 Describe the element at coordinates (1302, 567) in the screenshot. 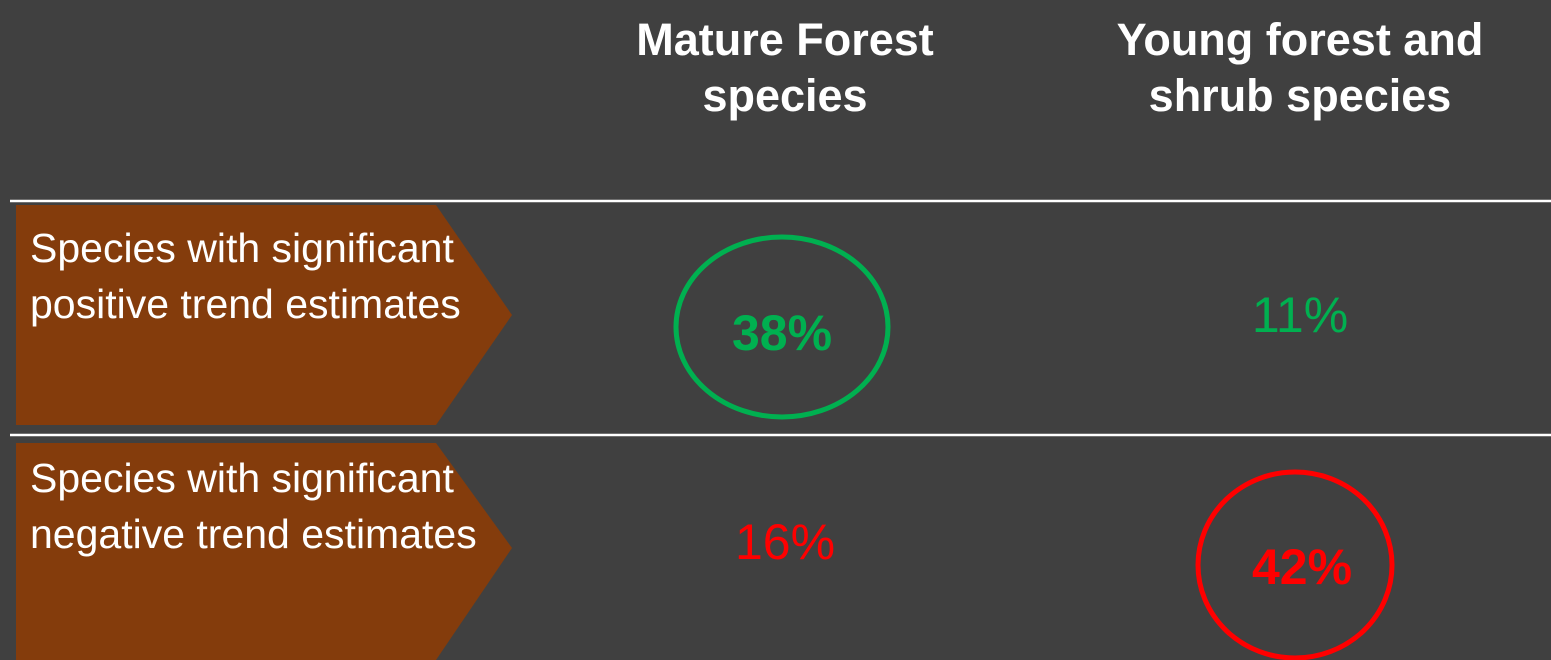

I see `cell-value: 42%` at that location.